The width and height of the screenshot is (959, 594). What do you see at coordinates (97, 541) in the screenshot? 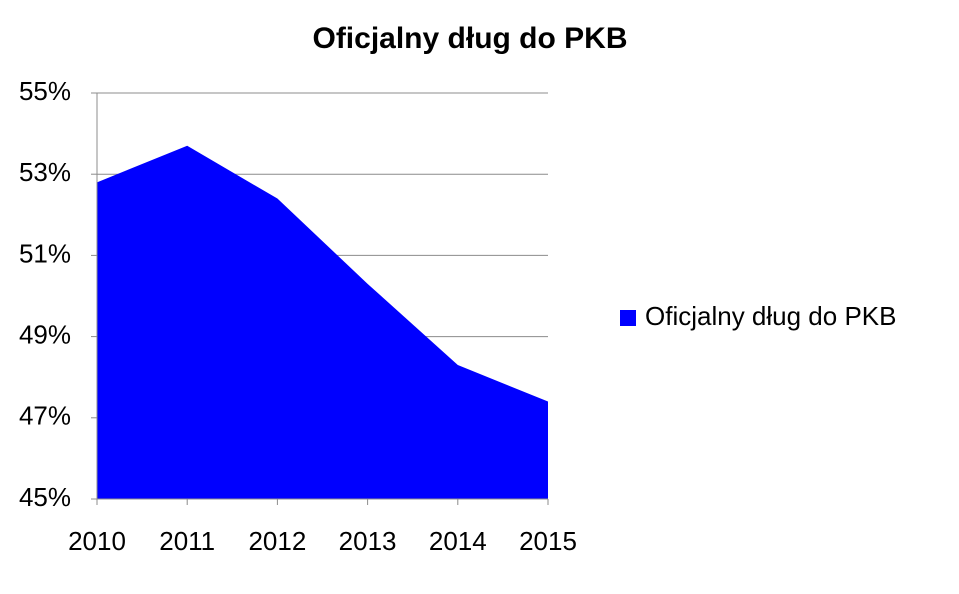
I see `x-tick-label: 2010` at bounding box center [97, 541].